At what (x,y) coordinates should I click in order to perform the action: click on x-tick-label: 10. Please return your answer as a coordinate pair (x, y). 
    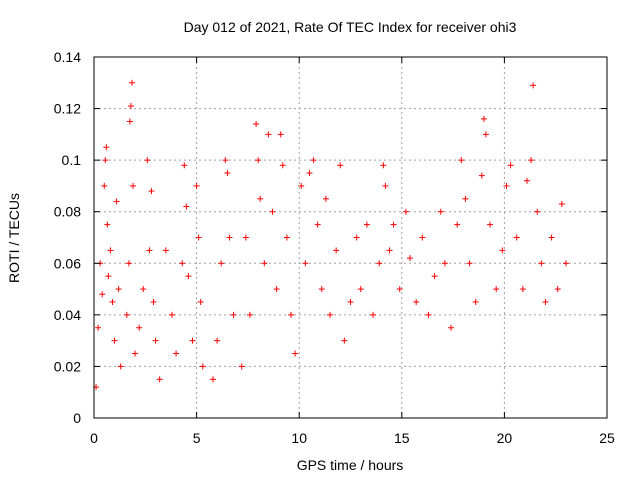
    Looking at the image, I should click on (299, 438).